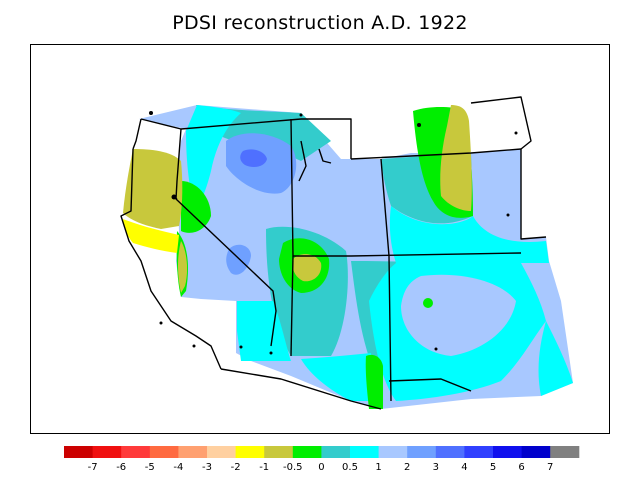 This screenshot has width=640, height=480. What do you see at coordinates (178, 467) in the screenshot?
I see `legend-tick-label: -4` at bounding box center [178, 467].